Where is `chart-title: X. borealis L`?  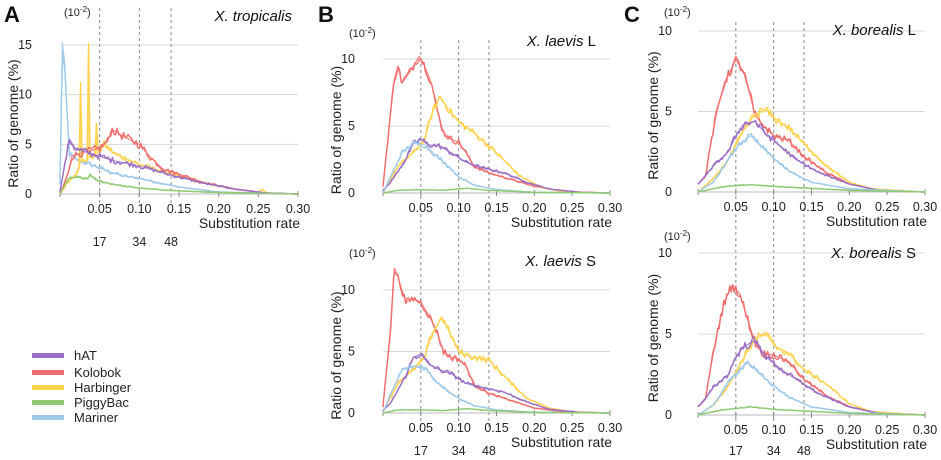
chart-title: X. borealis L is located at coordinates (874, 30).